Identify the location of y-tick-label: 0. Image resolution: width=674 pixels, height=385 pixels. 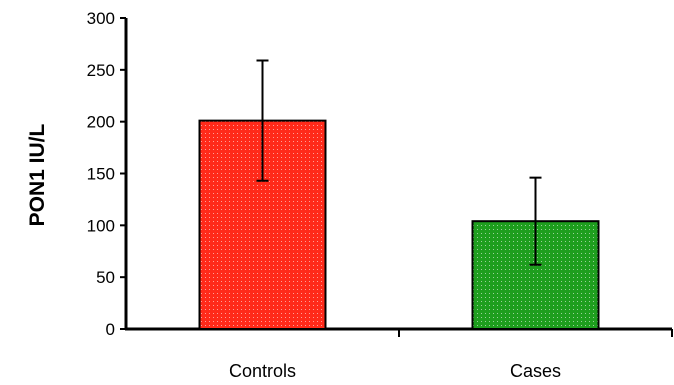
(110, 329).